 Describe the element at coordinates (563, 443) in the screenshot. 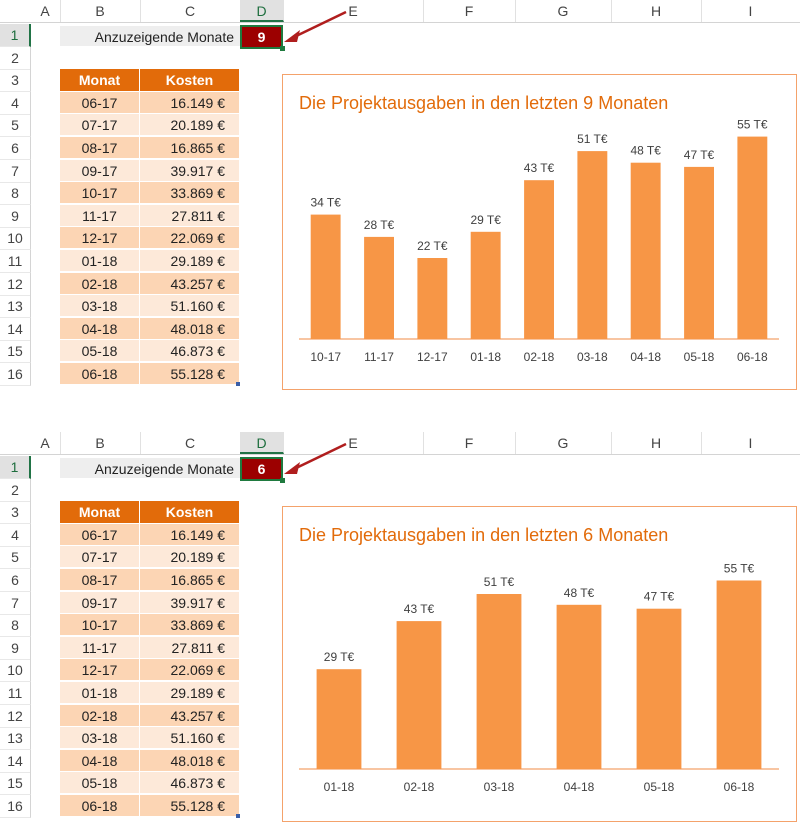

I see `column-header-g: G` at that location.